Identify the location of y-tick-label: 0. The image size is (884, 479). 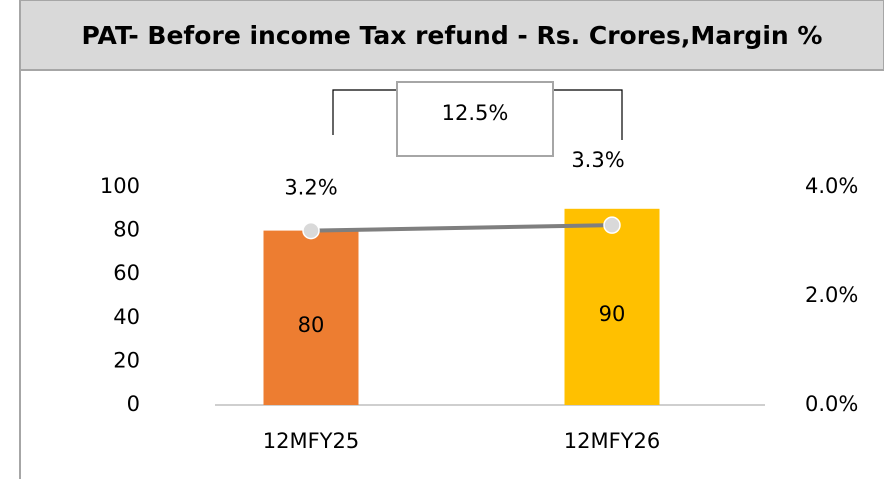
(133, 404).